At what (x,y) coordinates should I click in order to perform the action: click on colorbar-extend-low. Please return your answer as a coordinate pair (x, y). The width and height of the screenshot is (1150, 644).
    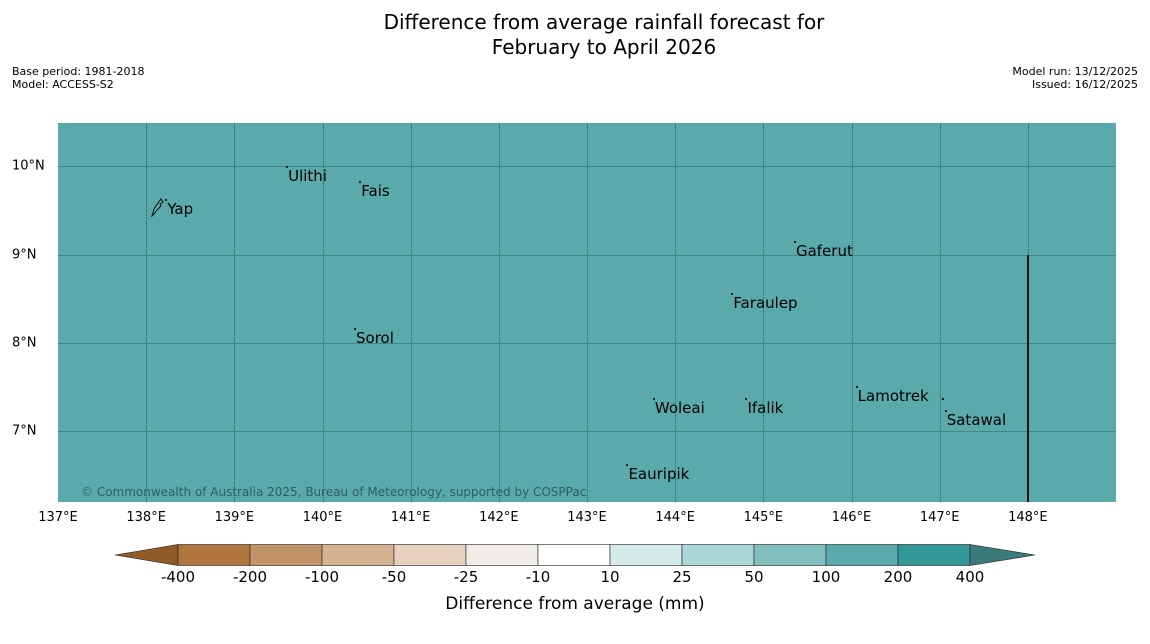
    Looking at the image, I should click on (147, 555).